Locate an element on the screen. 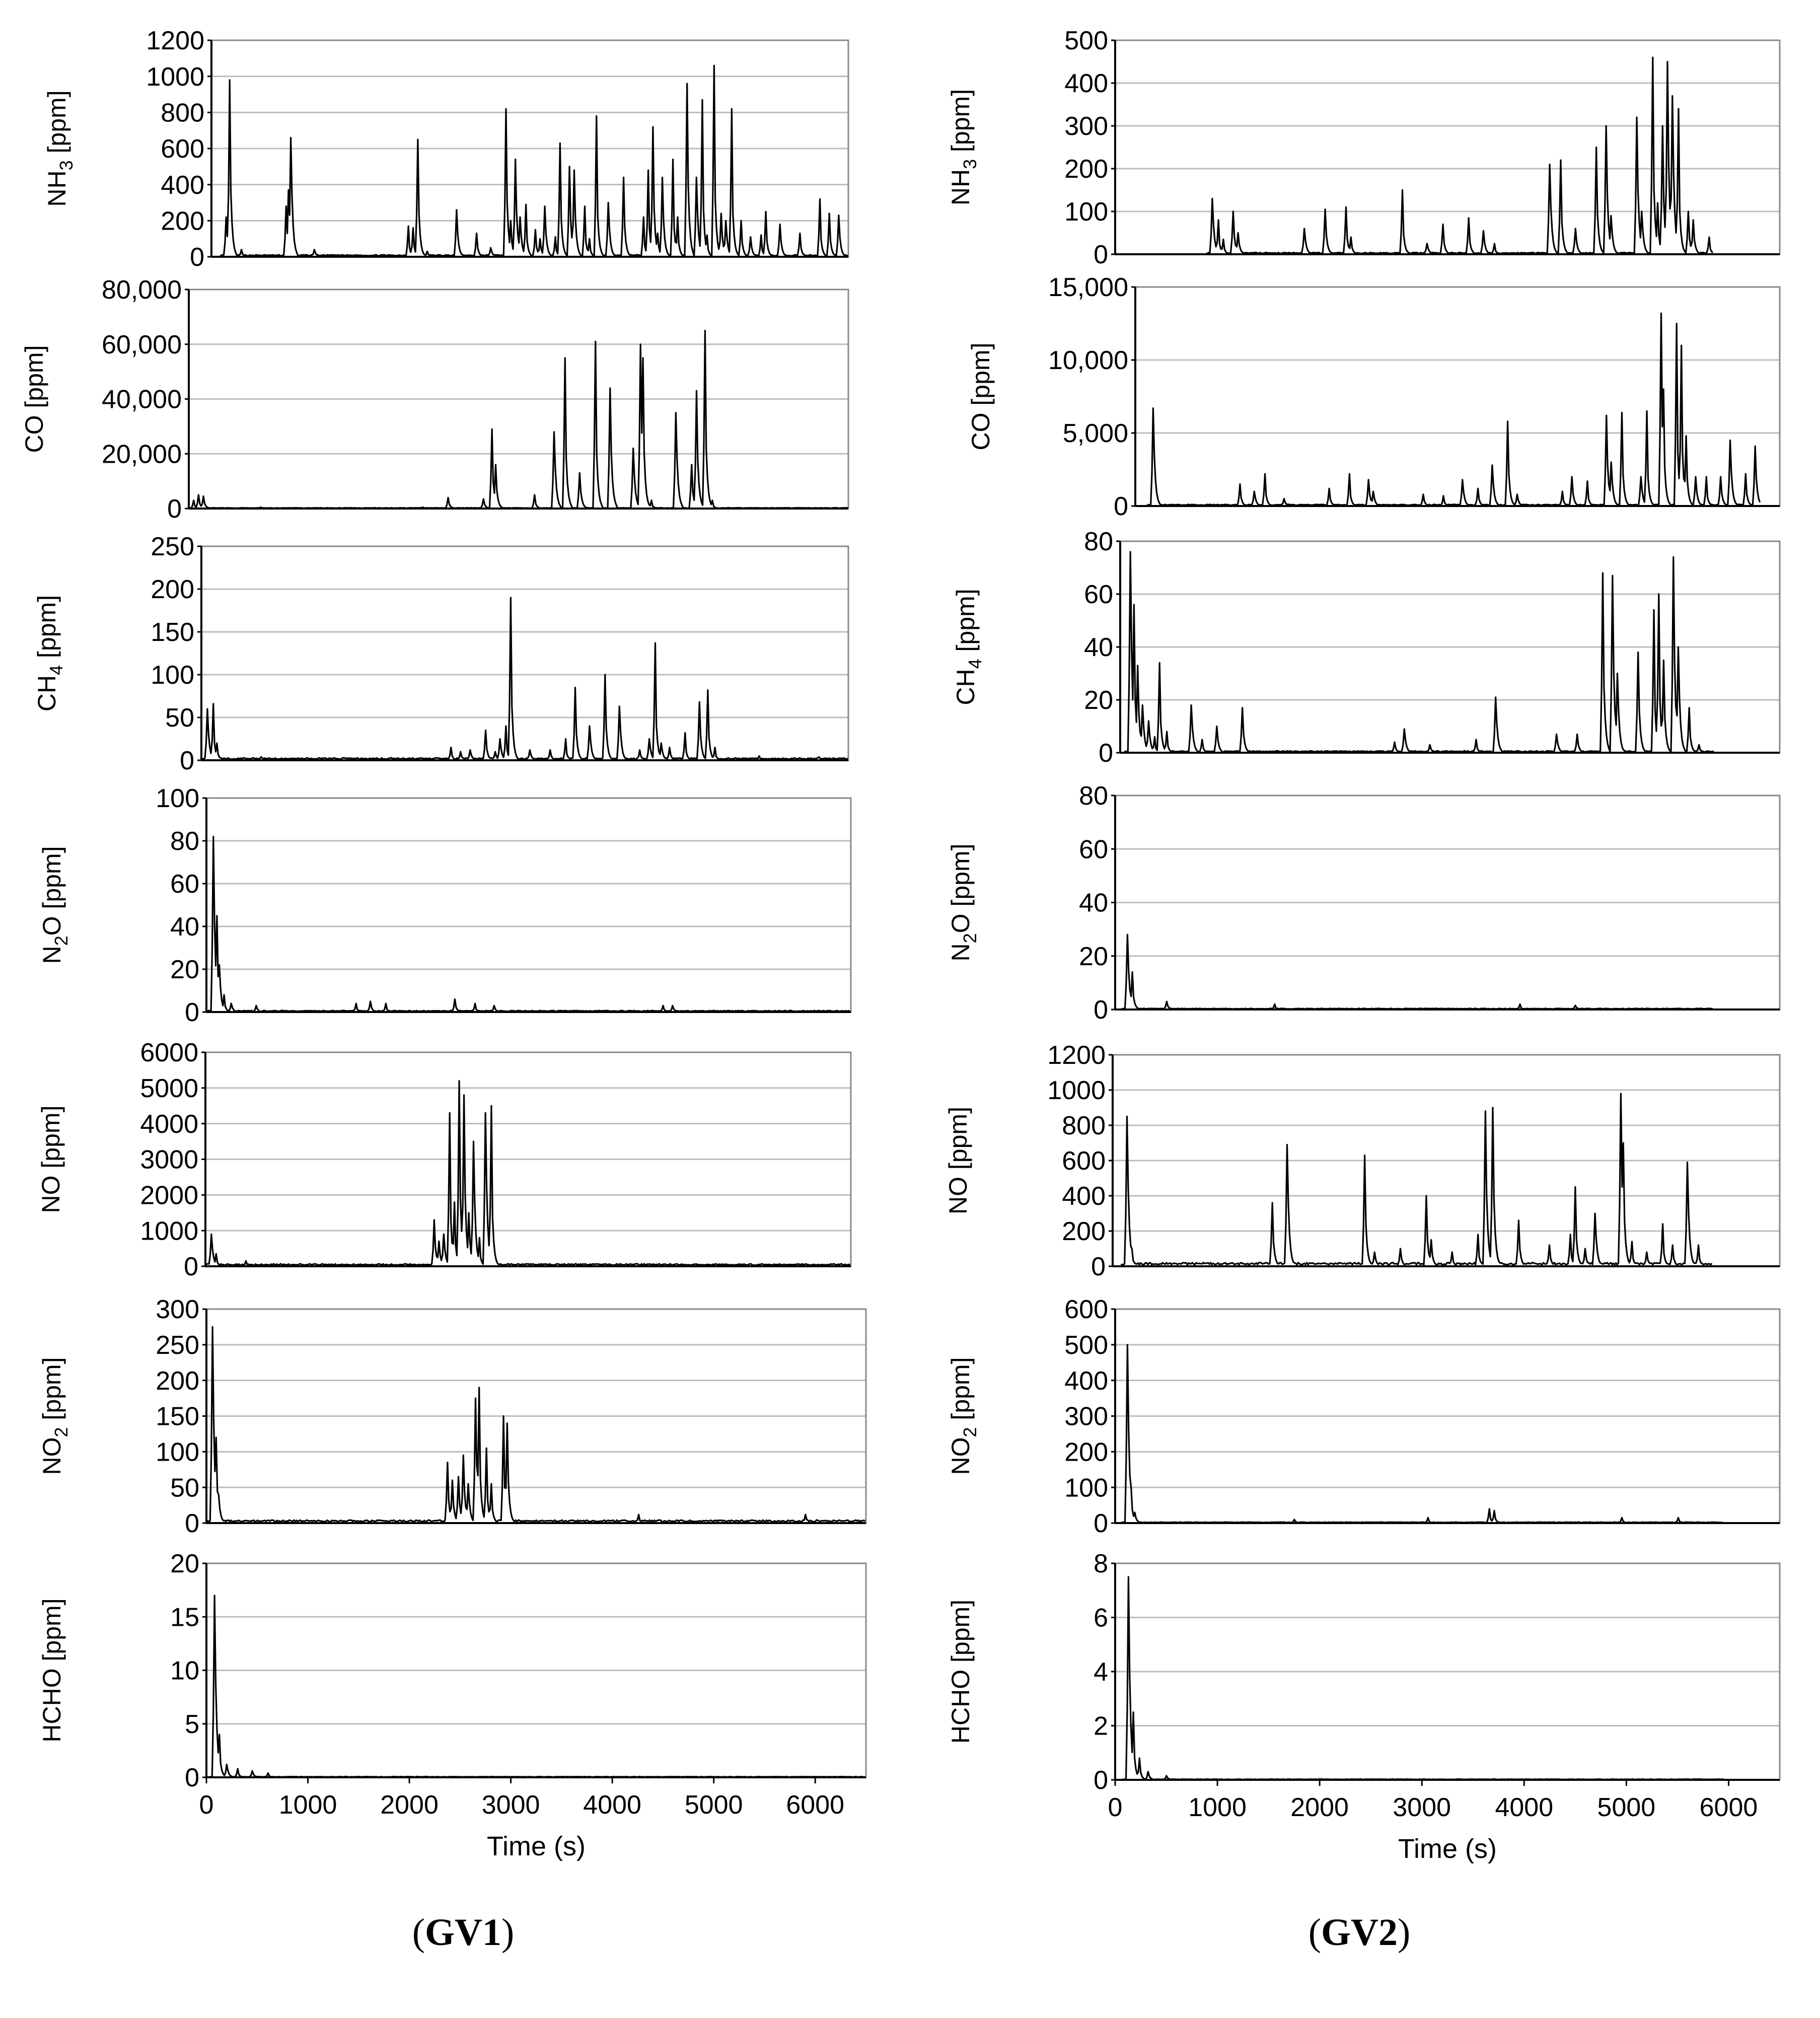 The image size is (1820, 2018). xtick-label-gv1-hcho-6: 6000 is located at coordinates (815, 1805).